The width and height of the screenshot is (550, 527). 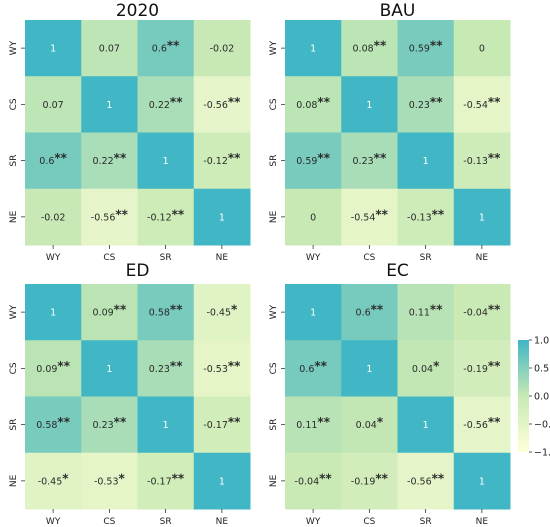 I want to click on panel-title: EC, so click(x=397, y=271).